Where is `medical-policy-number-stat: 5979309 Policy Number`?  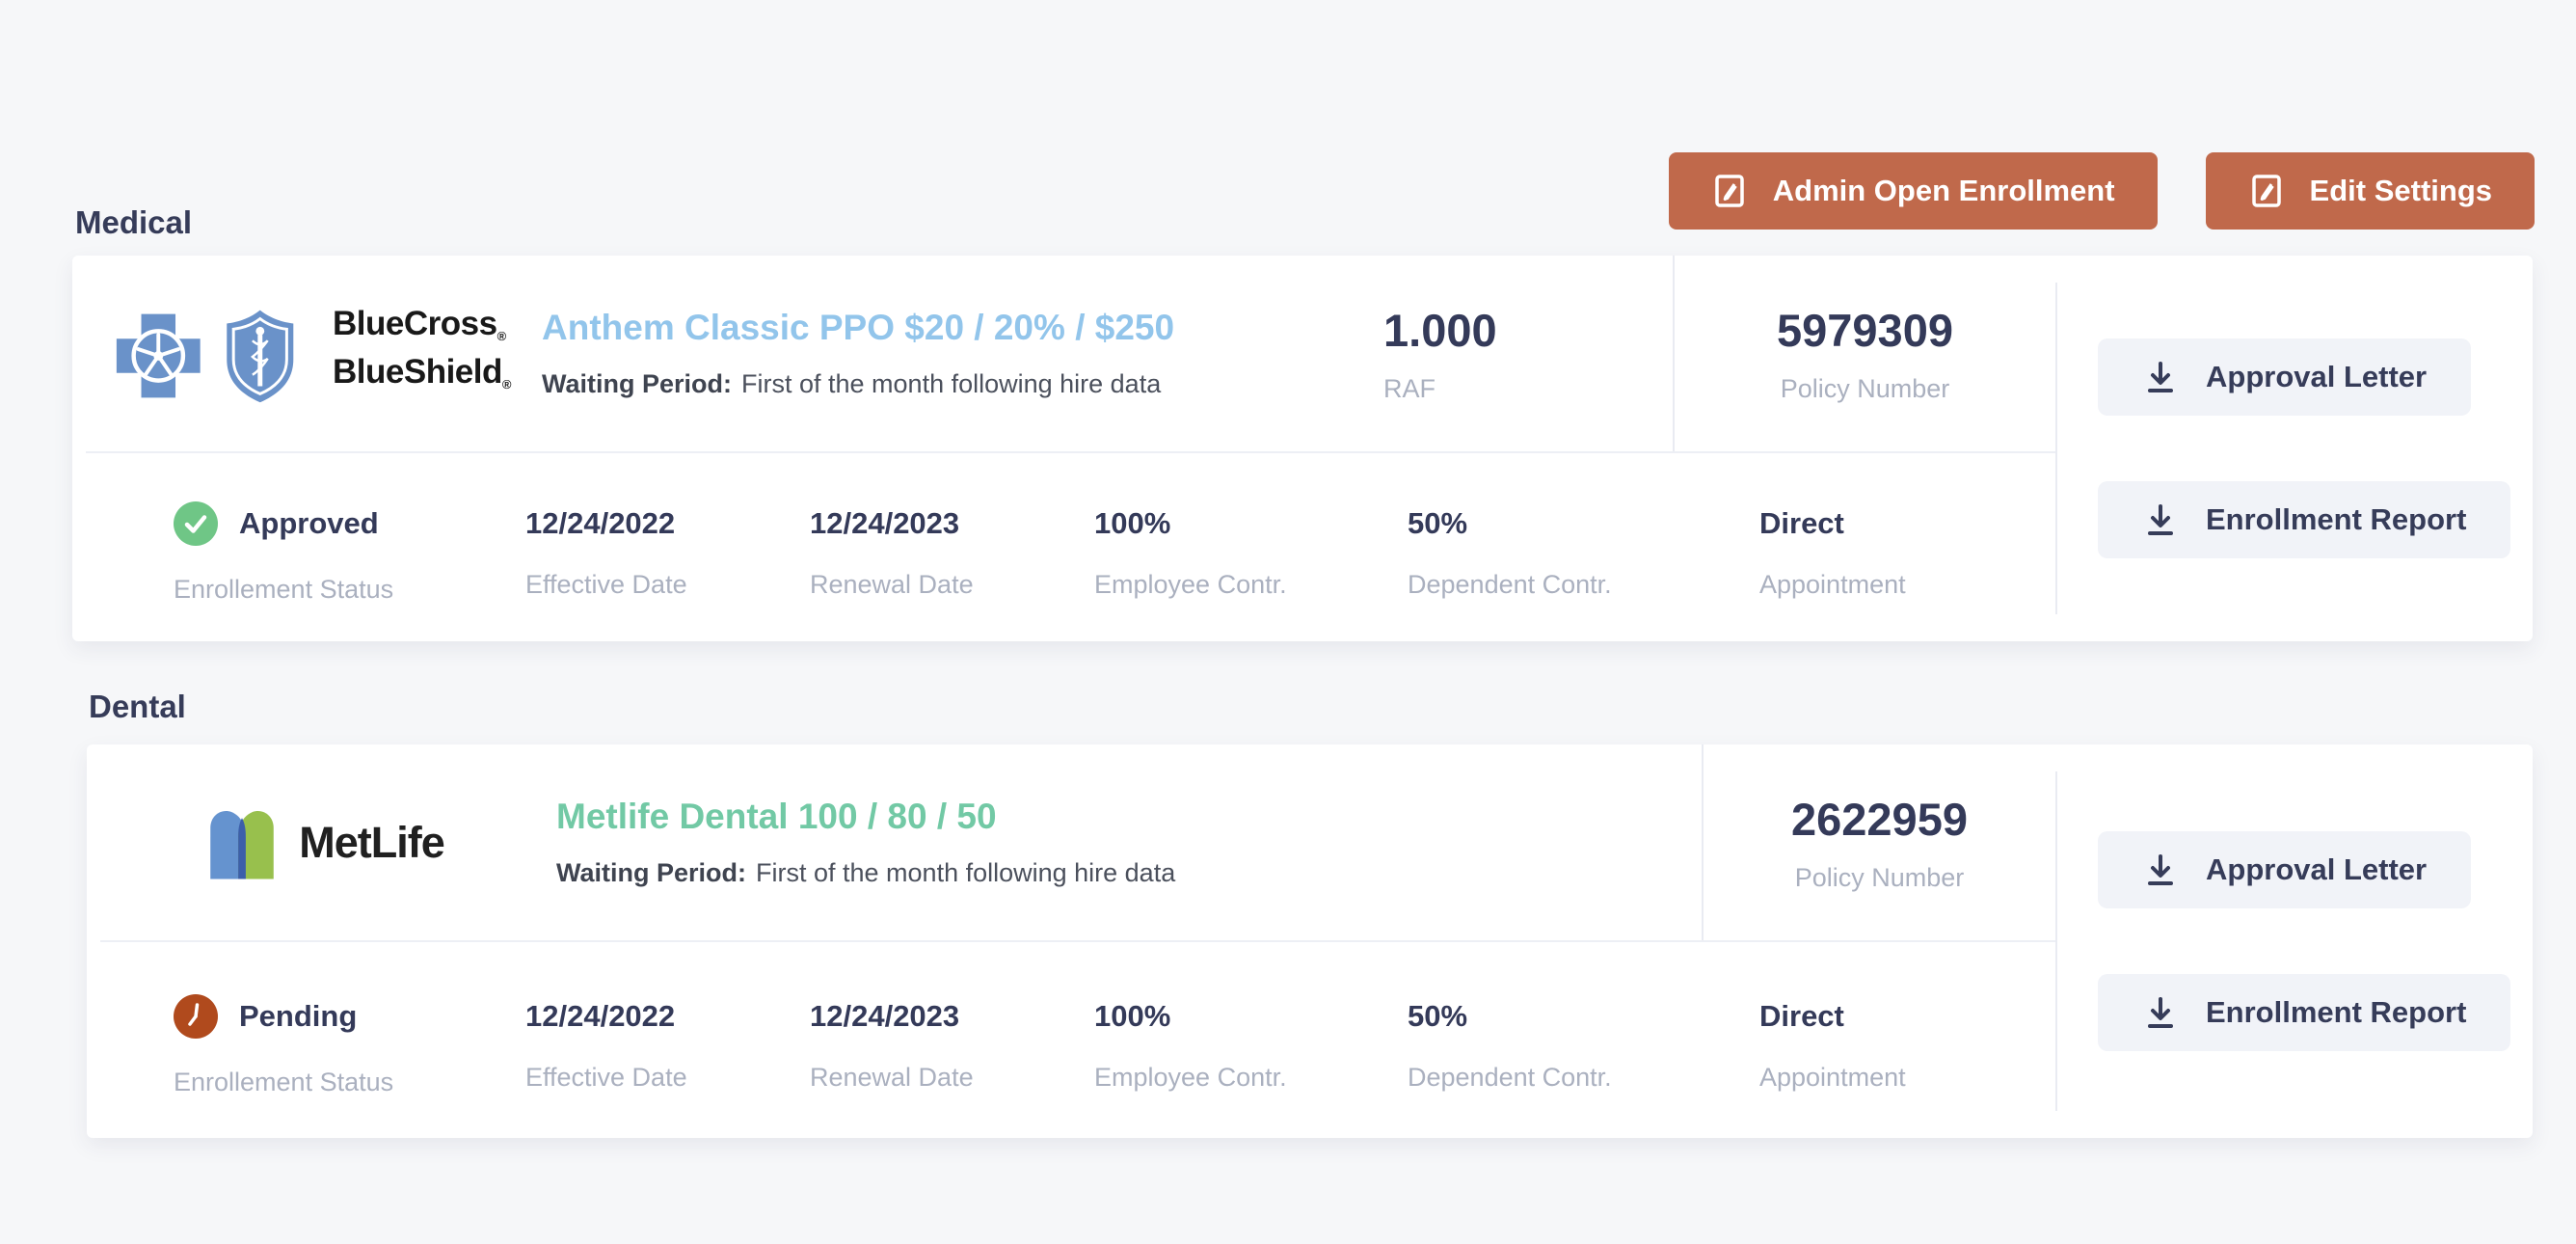
medical-policy-number-stat: 5979309 Policy Number is located at coordinates (1864, 353).